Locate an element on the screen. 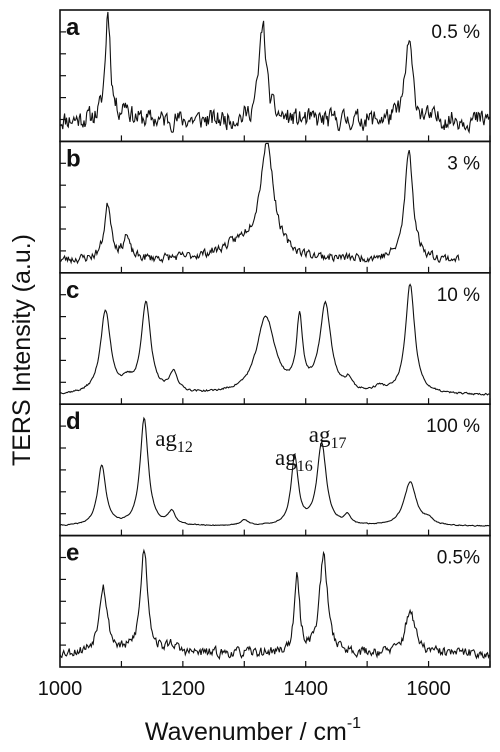 The image size is (500, 752). spectrum-line-d is located at coordinates (274, 471).